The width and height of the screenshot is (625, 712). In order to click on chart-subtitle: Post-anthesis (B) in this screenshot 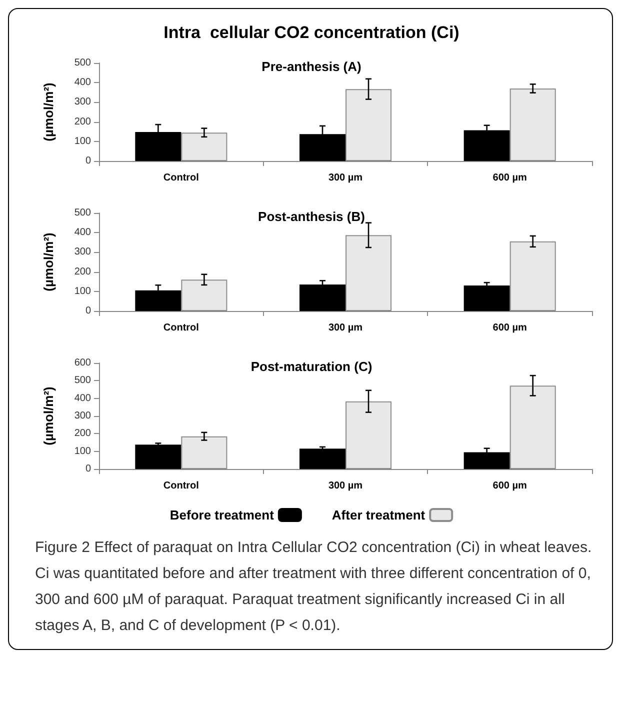, I will do `click(311, 216)`.